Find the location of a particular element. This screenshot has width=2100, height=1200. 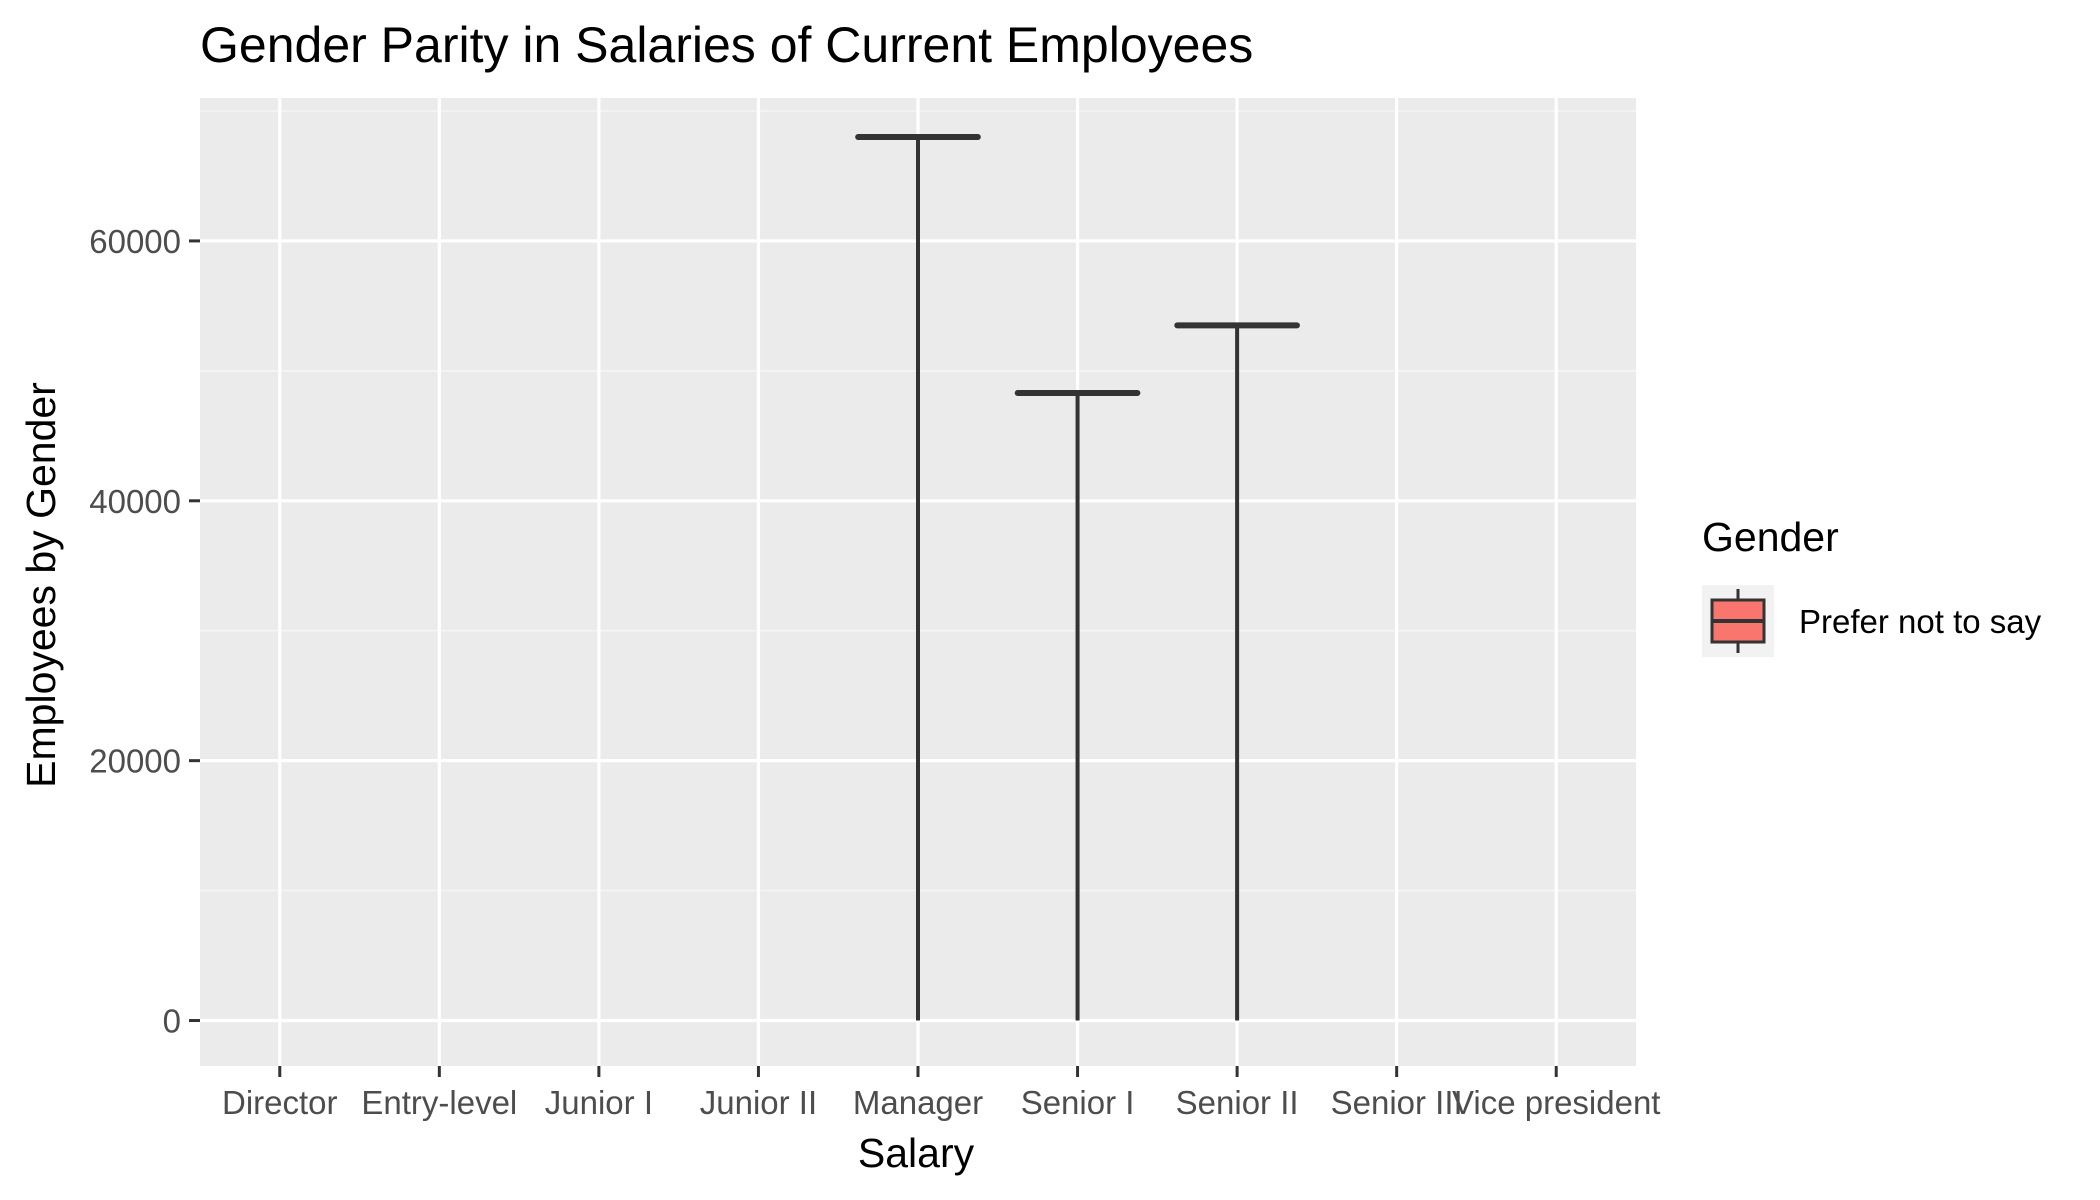

x-axis-title: Salary is located at coordinates (916, 1153).